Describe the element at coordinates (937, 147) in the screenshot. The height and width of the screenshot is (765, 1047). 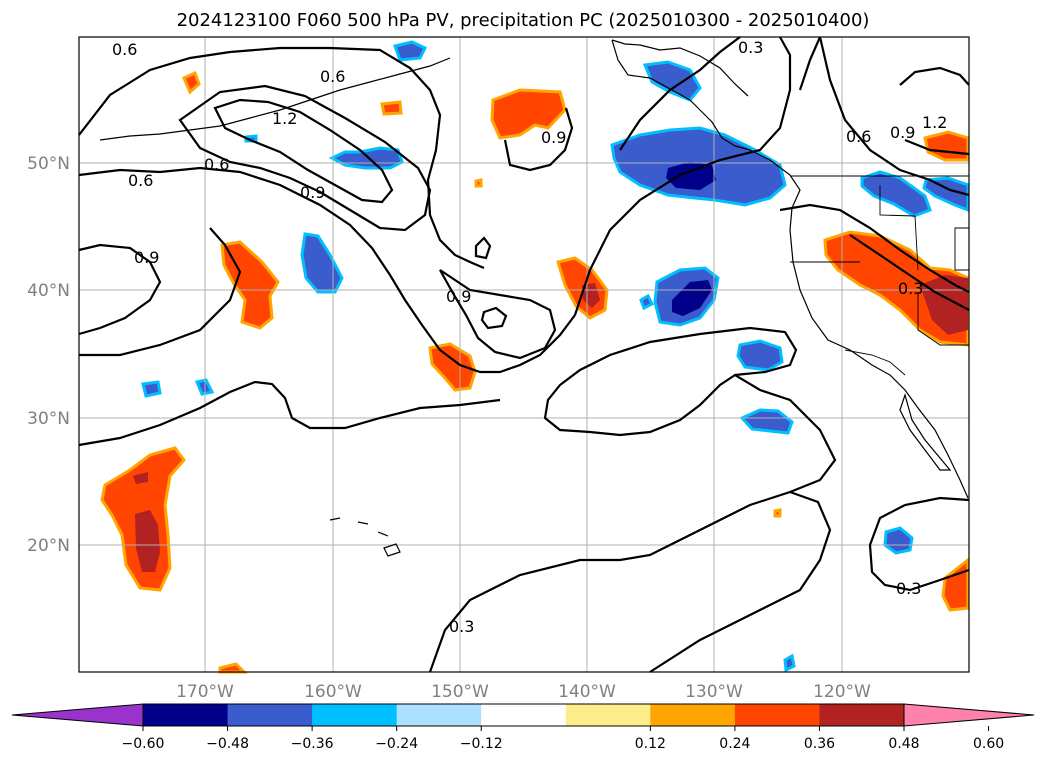
I see `contour-1.2-east` at that location.